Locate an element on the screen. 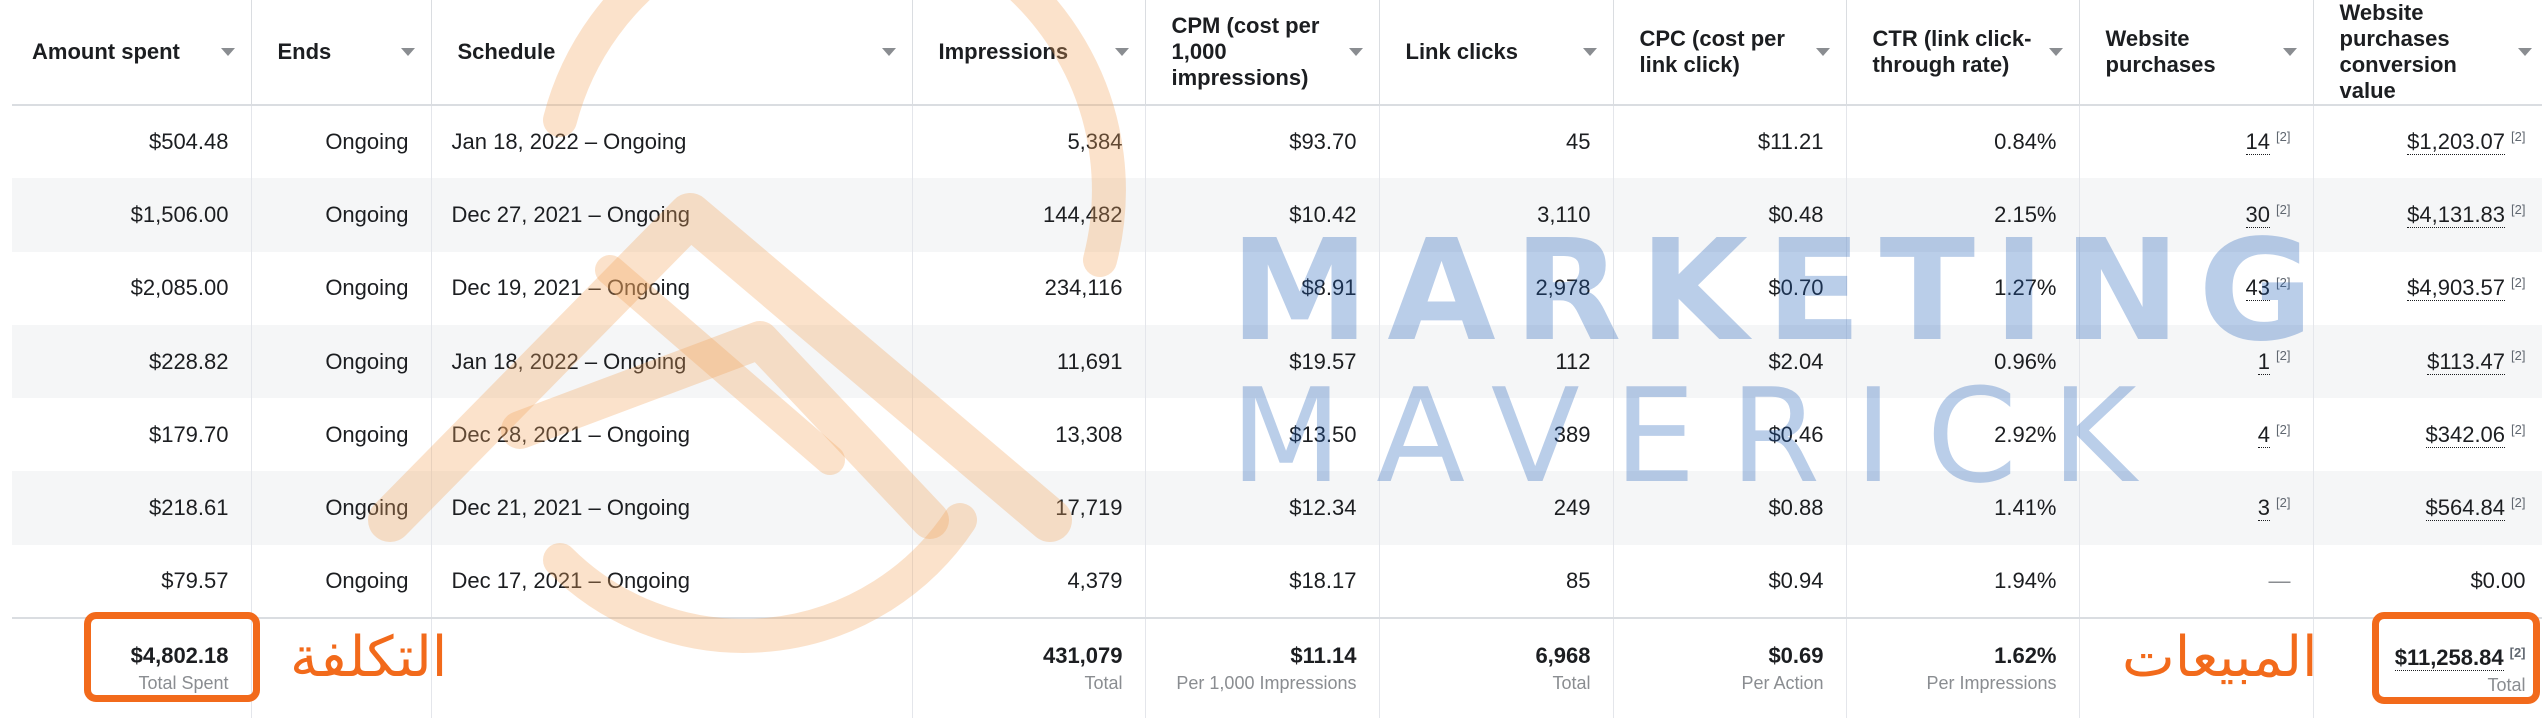  col-header-cpc: CPC (cost per link click) is located at coordinates (1730, 53).